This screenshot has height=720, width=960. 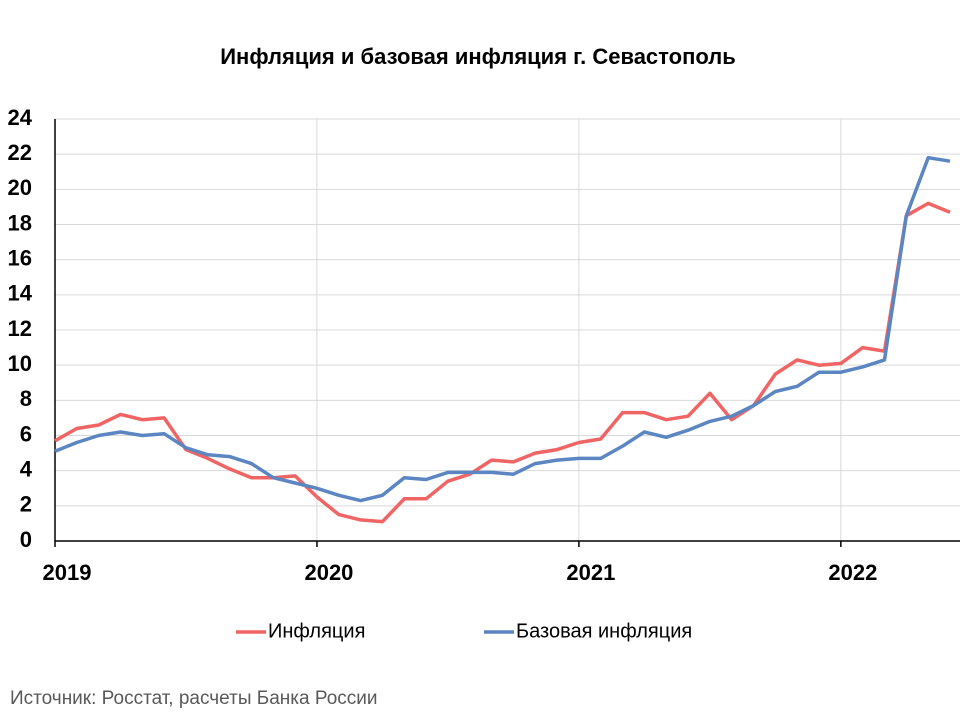 I want to click on x-tick-label: 2022, so click(x=852, y=572).